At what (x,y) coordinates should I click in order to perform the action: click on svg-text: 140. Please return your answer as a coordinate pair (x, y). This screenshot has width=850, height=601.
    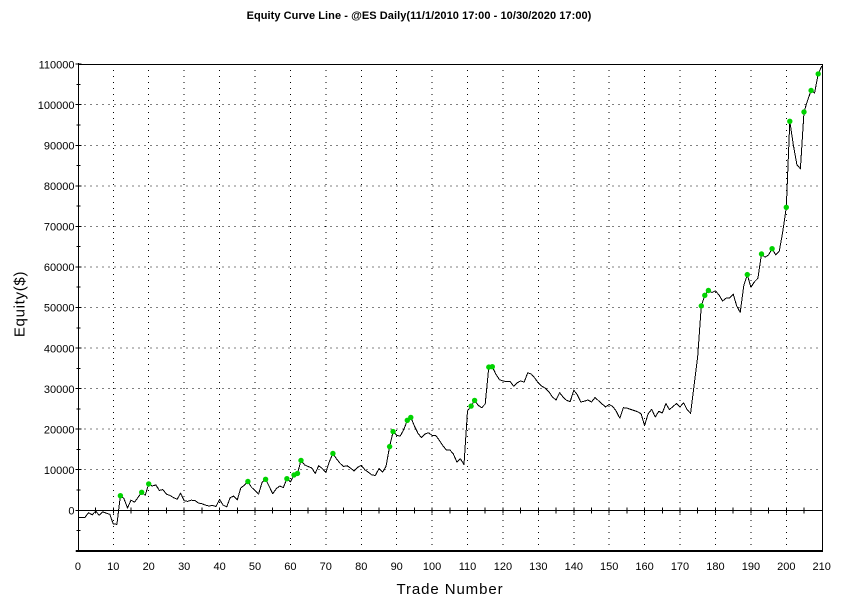
    Looking at the image, I should click on (574, 567).